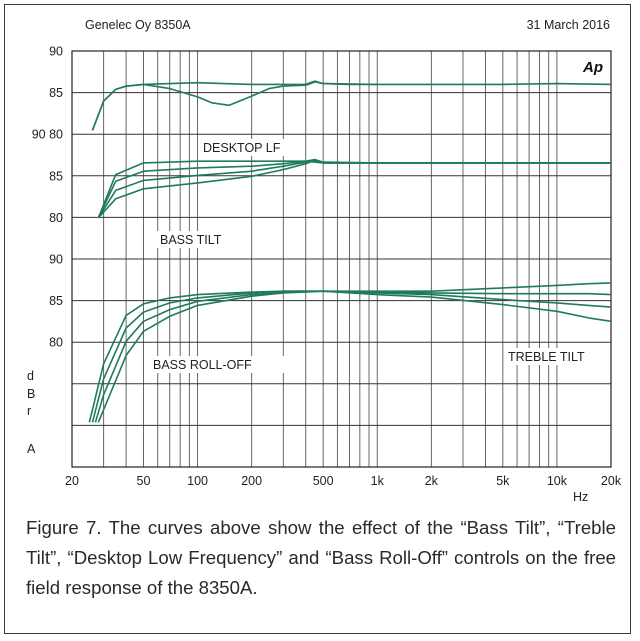 This screenshot has width=640, height=641. Describe the element at coordinates (138, 25) in the screenshot. I see `header-left: Genelec Oy 8350A` at that location.